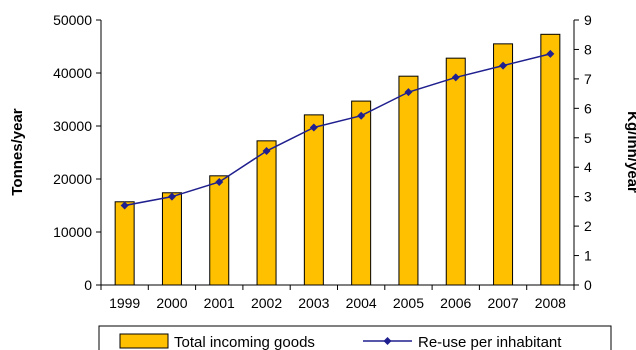  I want to click on y-tick-left-label: 0, so click(88, 285).